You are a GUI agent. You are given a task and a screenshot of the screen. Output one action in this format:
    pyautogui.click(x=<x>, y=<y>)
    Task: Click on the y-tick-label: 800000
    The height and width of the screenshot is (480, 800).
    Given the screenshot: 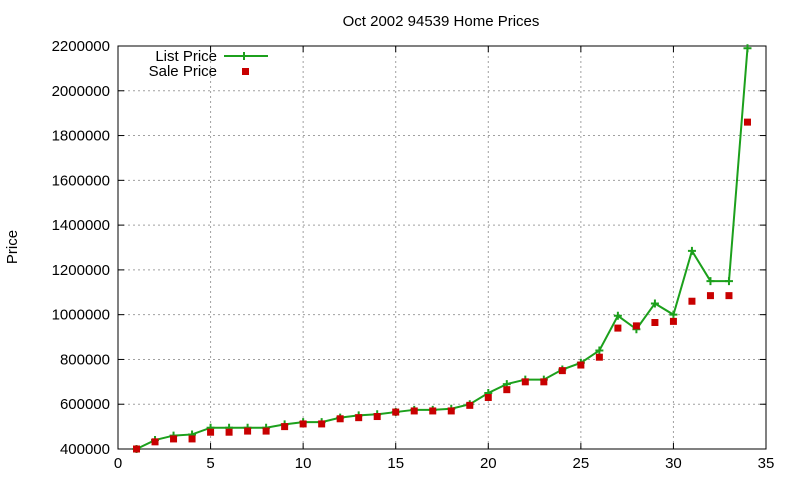 What is the action you would take?
    pyautogui.click(x=85, y=359)
    